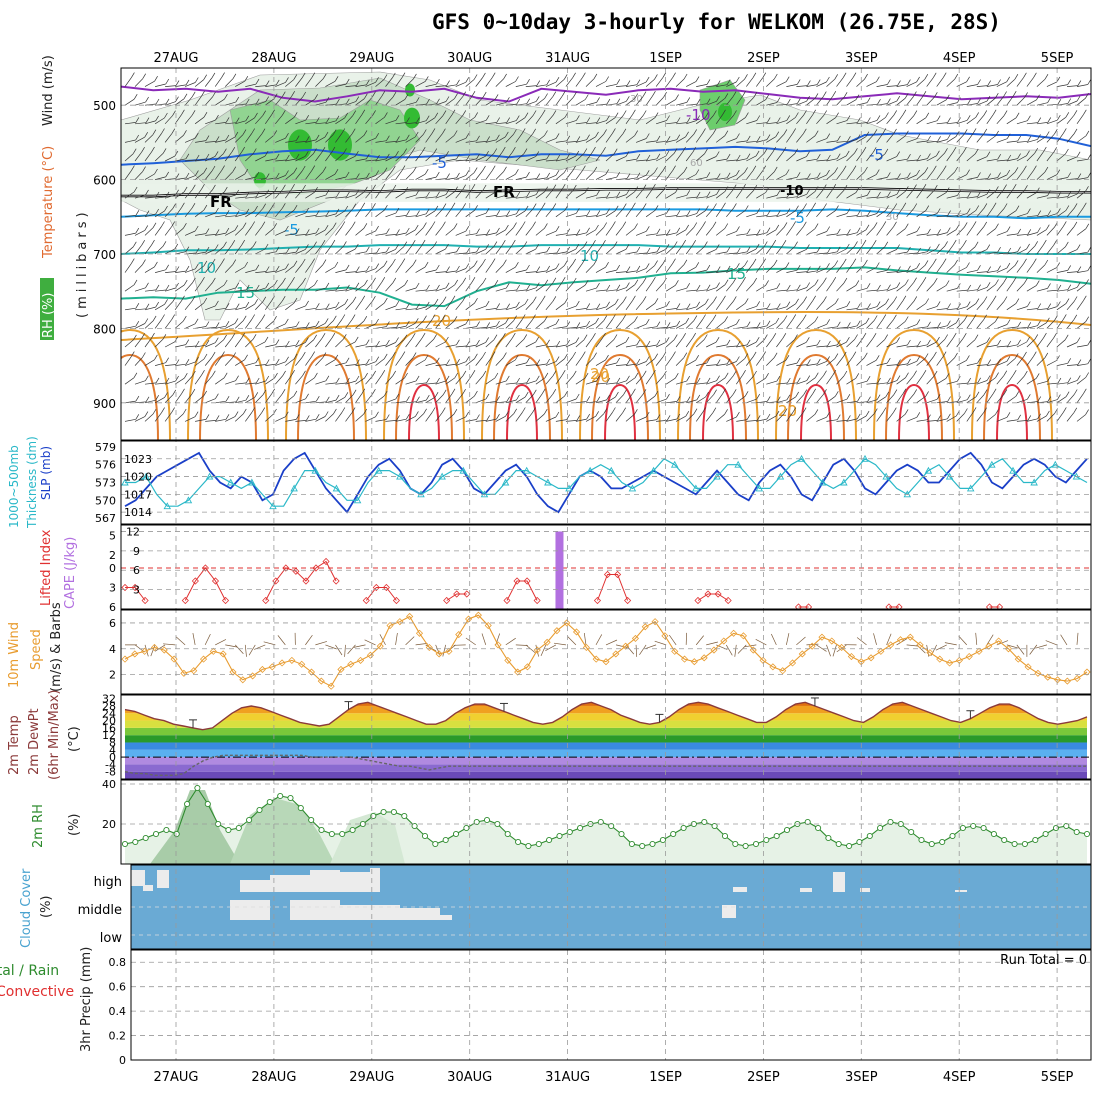  What do you see at coordinates (301, 580) in the screenshot?
I see `lifted-index-line` at bounding box center [301, 580].